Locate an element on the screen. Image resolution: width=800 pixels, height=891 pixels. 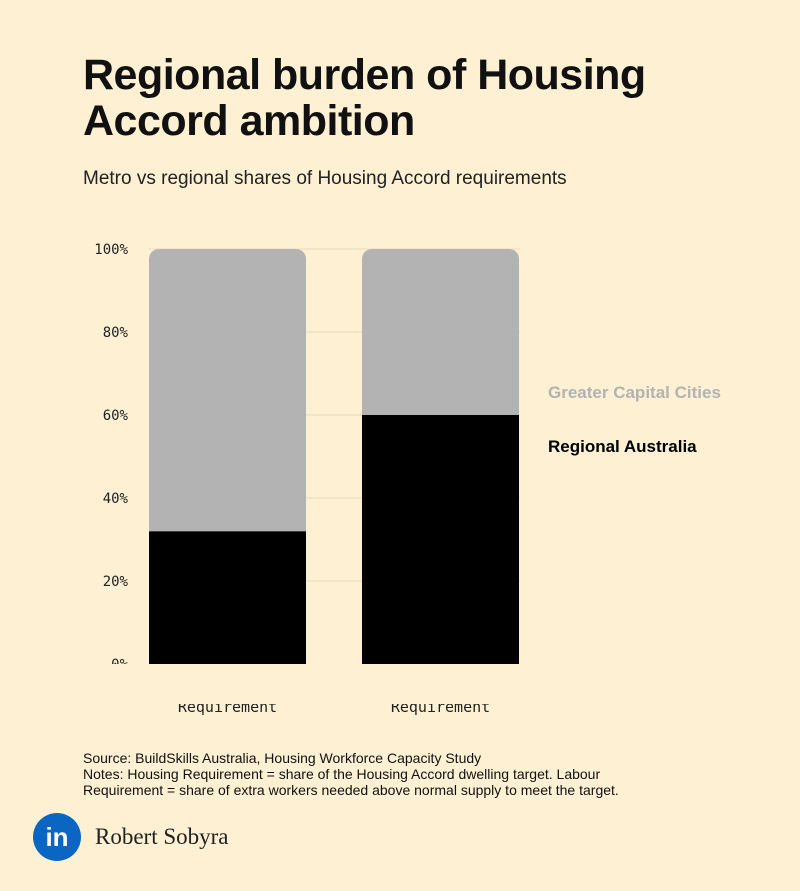
legend-label: Greater Capital Cities is located at coordinates (634, 392).